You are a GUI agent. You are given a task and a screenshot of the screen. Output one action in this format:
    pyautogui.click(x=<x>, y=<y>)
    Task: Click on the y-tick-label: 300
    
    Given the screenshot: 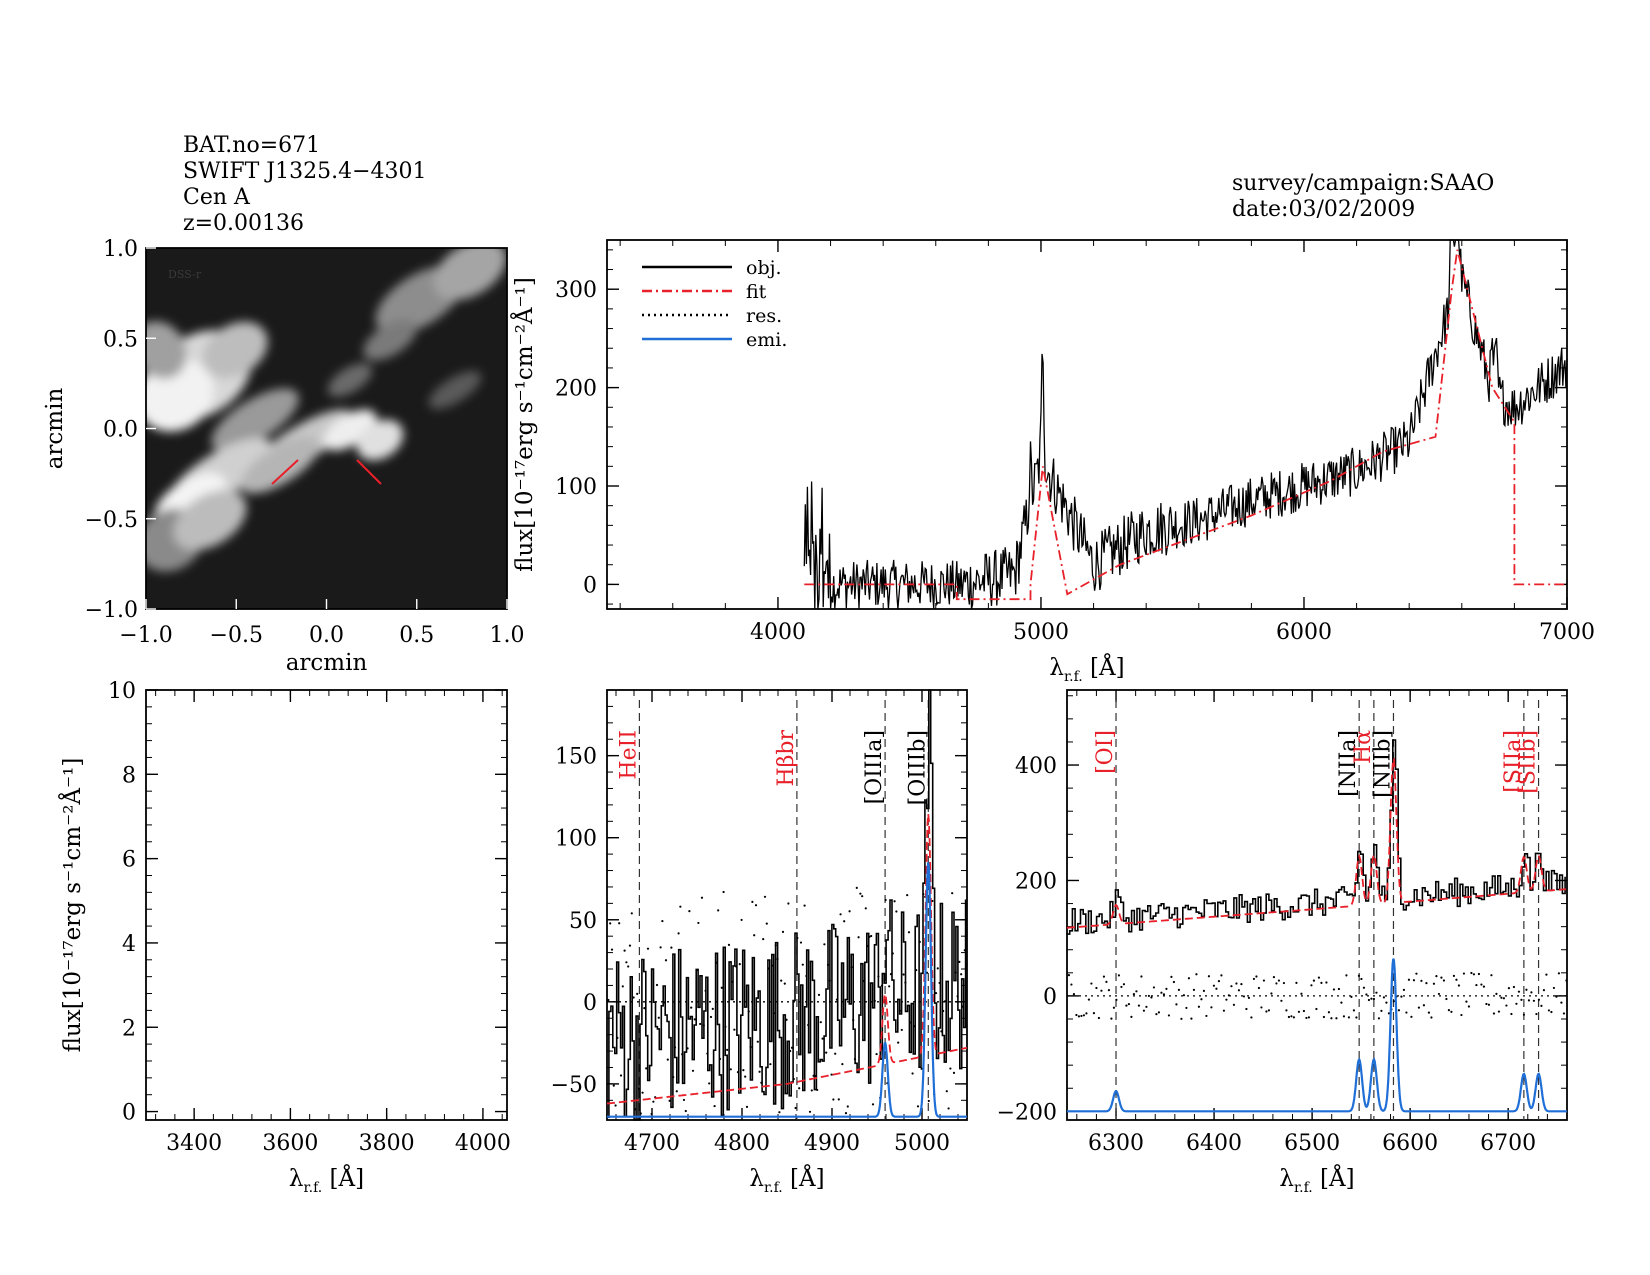 What is the action you would take?
    pyautogui.click(x=576, y=290)
    